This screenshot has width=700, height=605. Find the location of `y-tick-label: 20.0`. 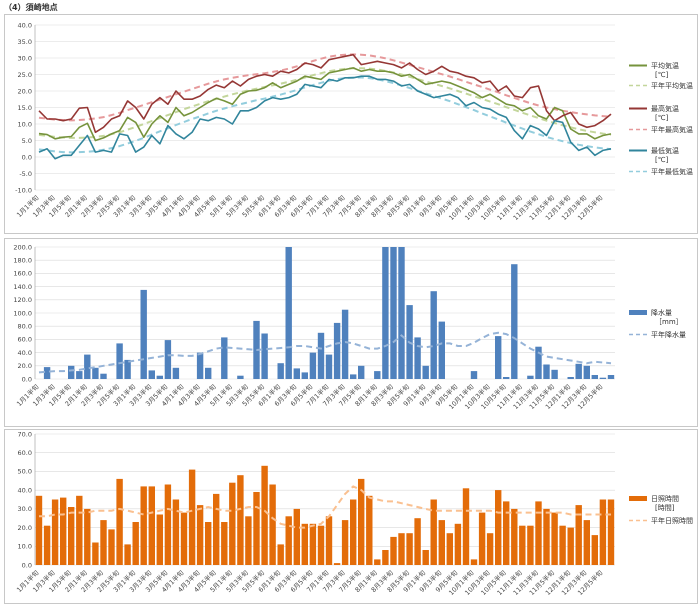

y-tick-label: 20.0 is located at coordinates (25, 366).